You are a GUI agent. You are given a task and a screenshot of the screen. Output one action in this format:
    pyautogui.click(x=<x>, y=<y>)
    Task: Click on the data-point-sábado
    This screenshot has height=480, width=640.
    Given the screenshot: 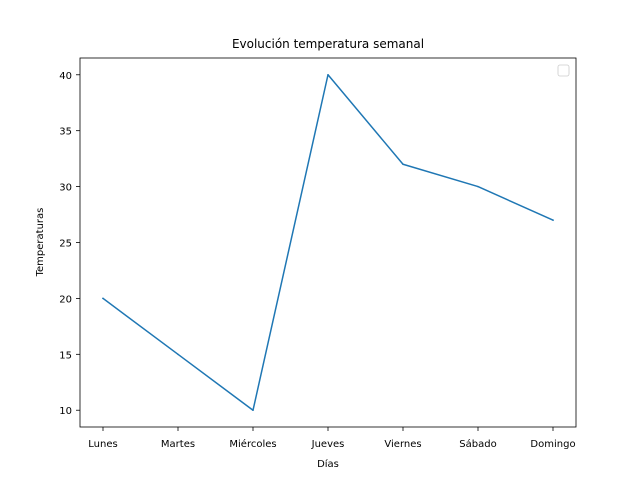 What is the action you would take?
    pyautogui.click(x=478, y=186)
    